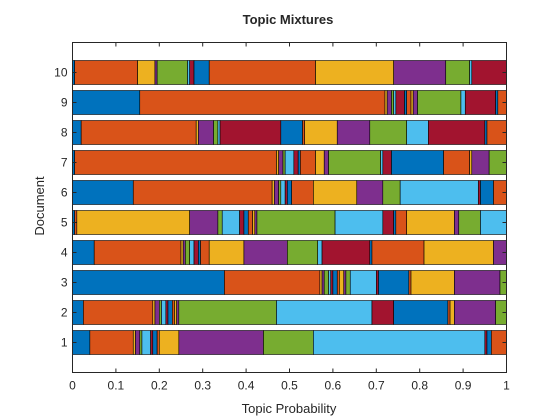  I want to click on y-tick-label: 7, so click(64, 163).